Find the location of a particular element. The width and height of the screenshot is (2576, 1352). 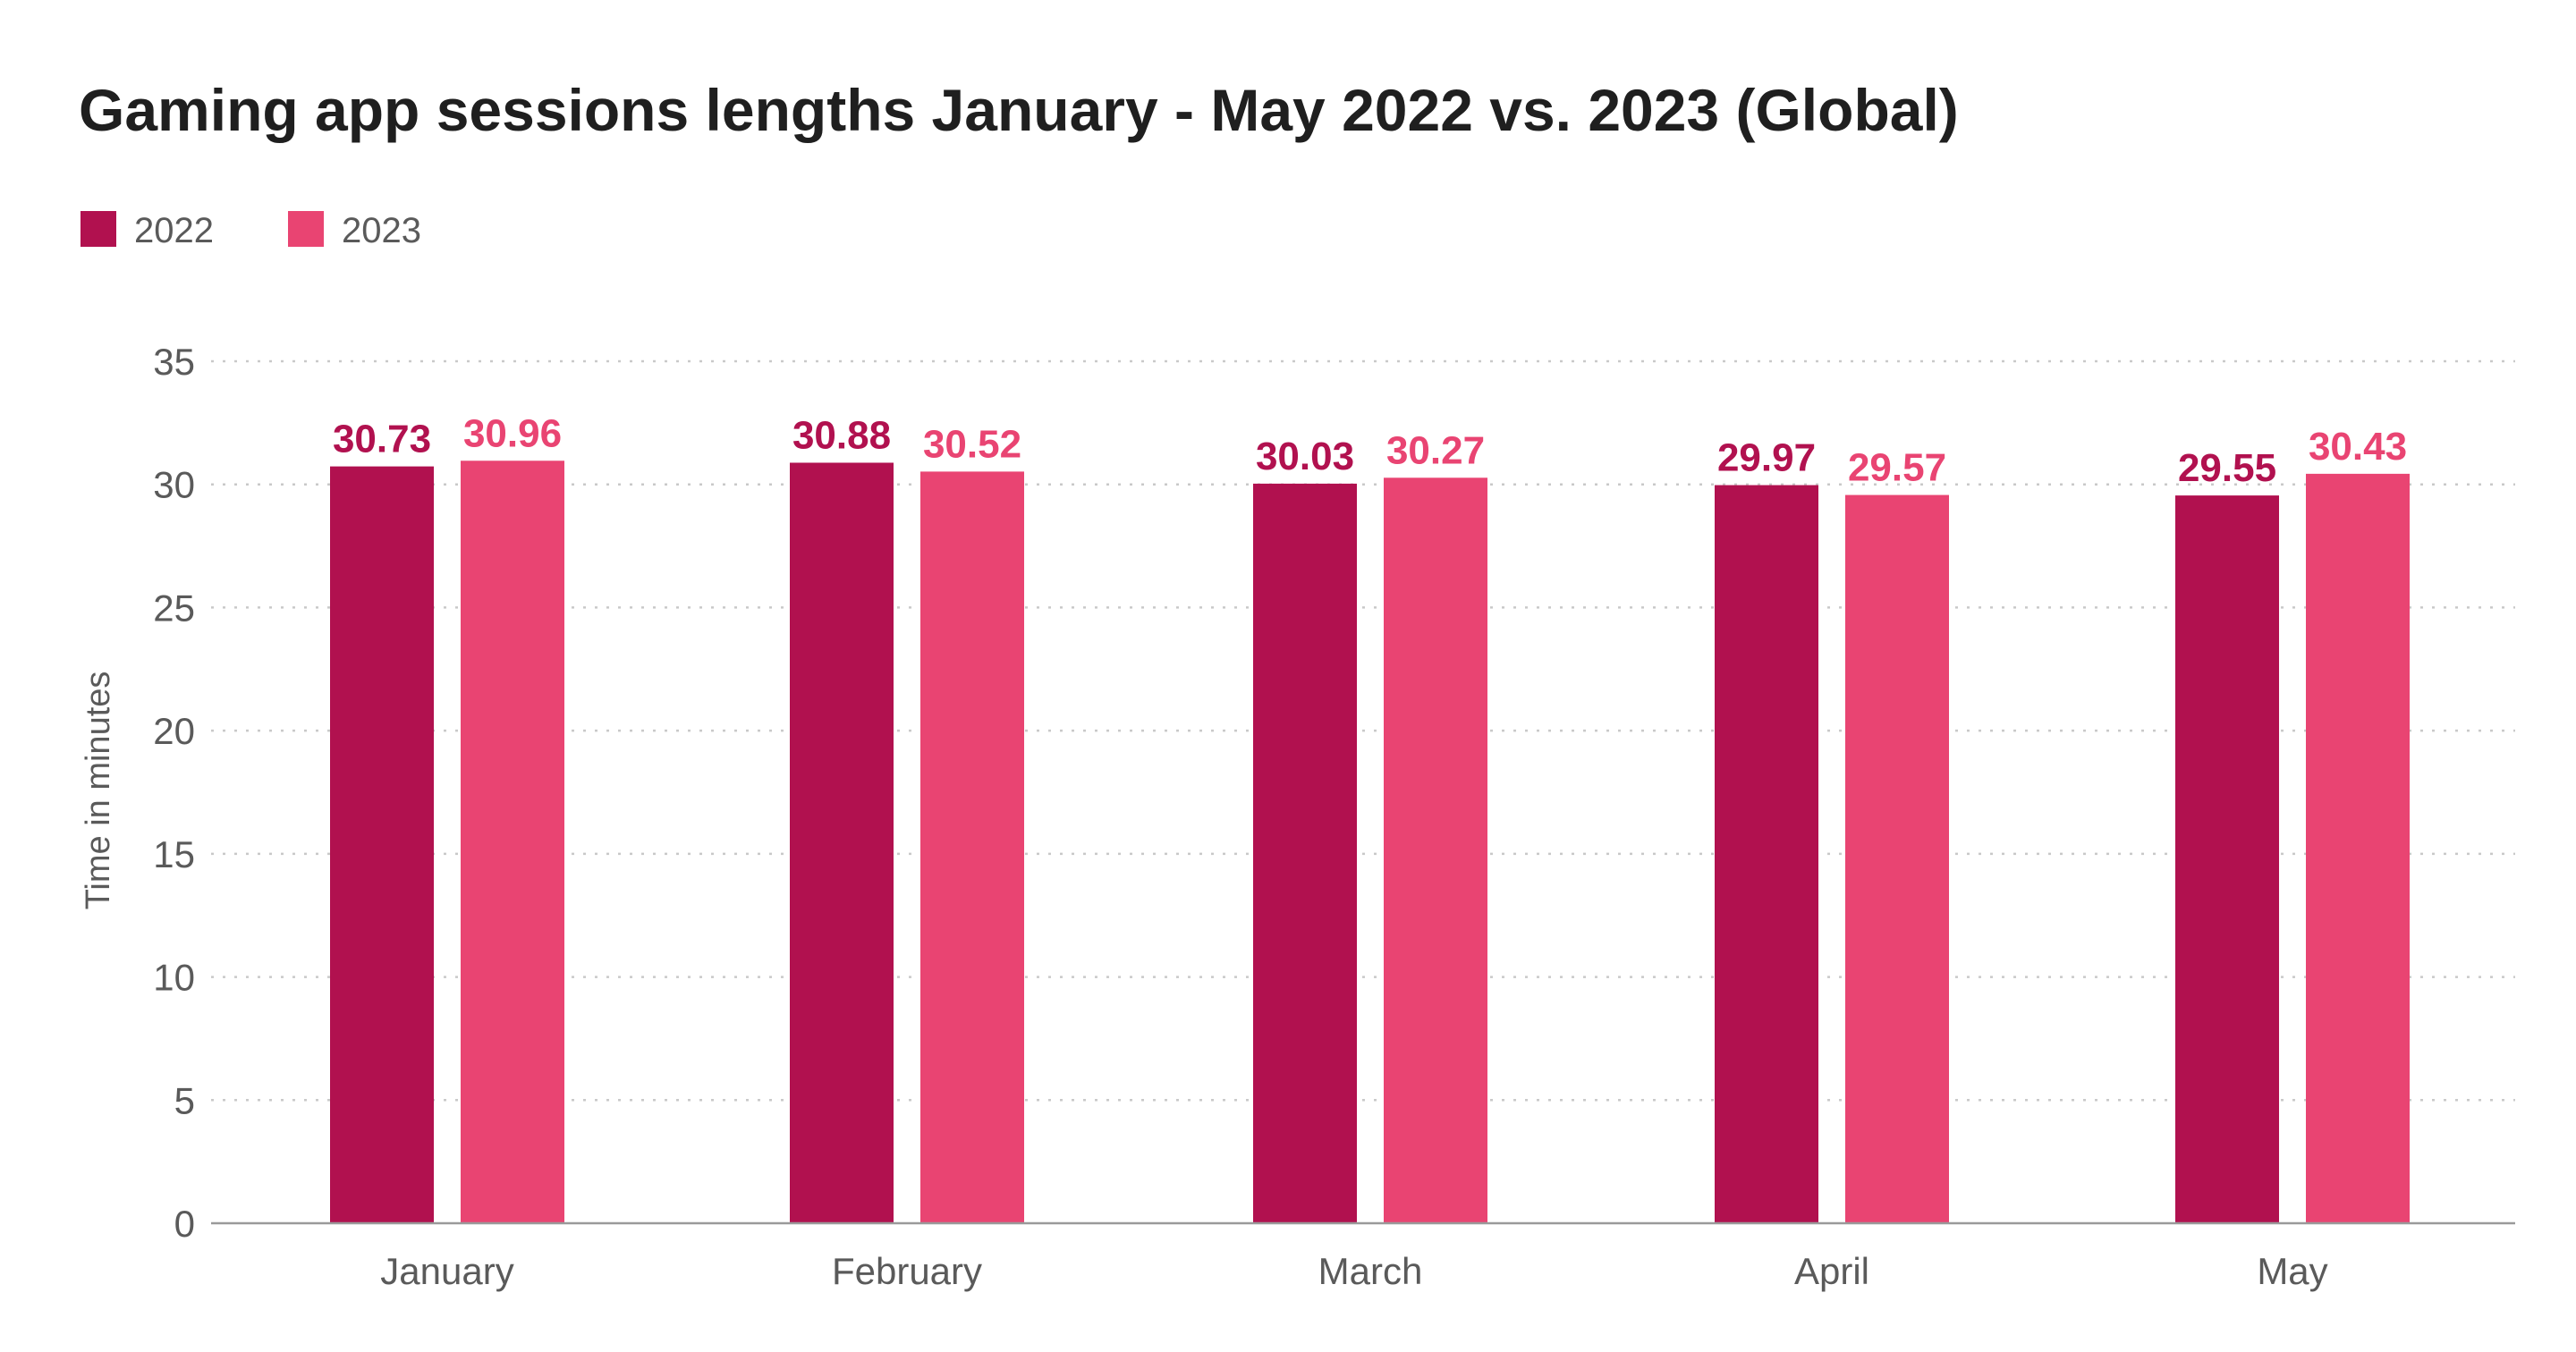

x-axis-ticks: January February March April May is located at coordinates (1353, 1271).